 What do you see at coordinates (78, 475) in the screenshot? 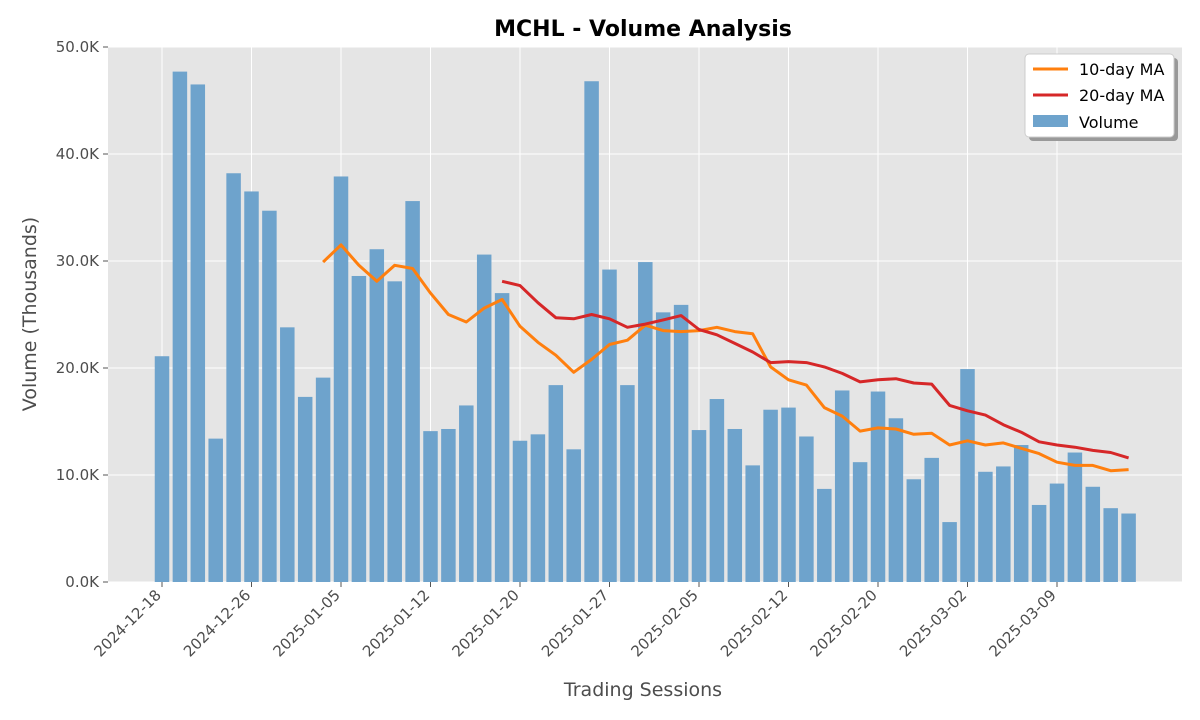
I see `y-tick-label: 10.0K` at bounding box center [78, 475].